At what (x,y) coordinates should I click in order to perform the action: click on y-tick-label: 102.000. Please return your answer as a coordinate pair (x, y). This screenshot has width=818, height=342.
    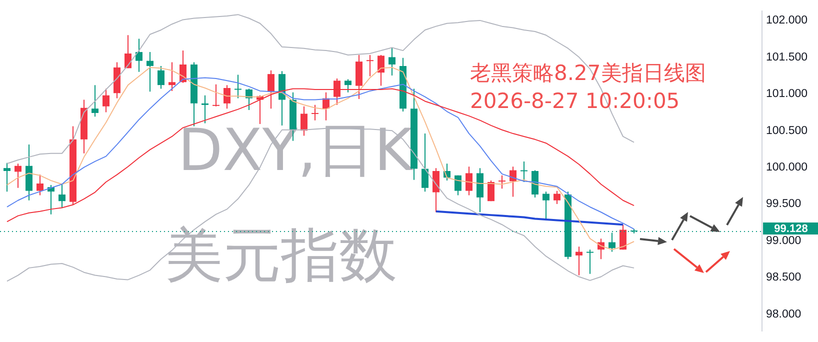
    Looking at the image, I should click on (787, 20).